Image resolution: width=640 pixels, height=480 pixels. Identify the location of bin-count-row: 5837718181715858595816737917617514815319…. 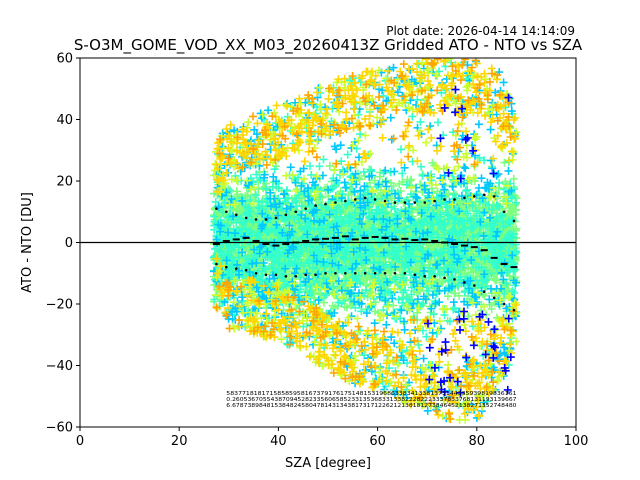
(371, 394).